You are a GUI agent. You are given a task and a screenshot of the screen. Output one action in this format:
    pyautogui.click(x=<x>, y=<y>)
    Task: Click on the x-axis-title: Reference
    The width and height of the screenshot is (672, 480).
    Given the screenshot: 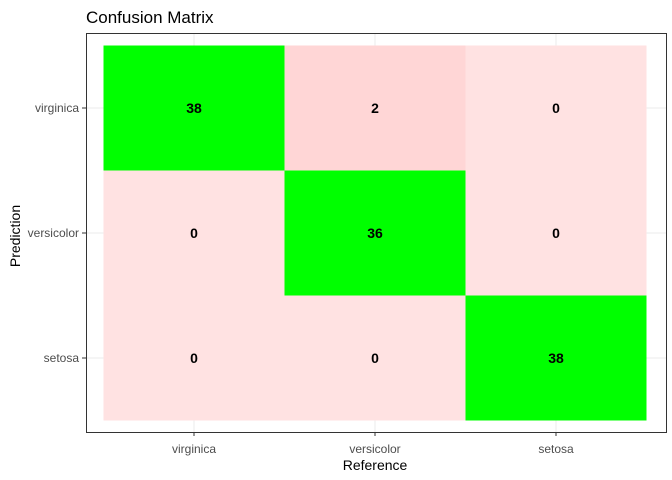 What is the action you would take?
    pyautogui.click(x=375, y=465)
    